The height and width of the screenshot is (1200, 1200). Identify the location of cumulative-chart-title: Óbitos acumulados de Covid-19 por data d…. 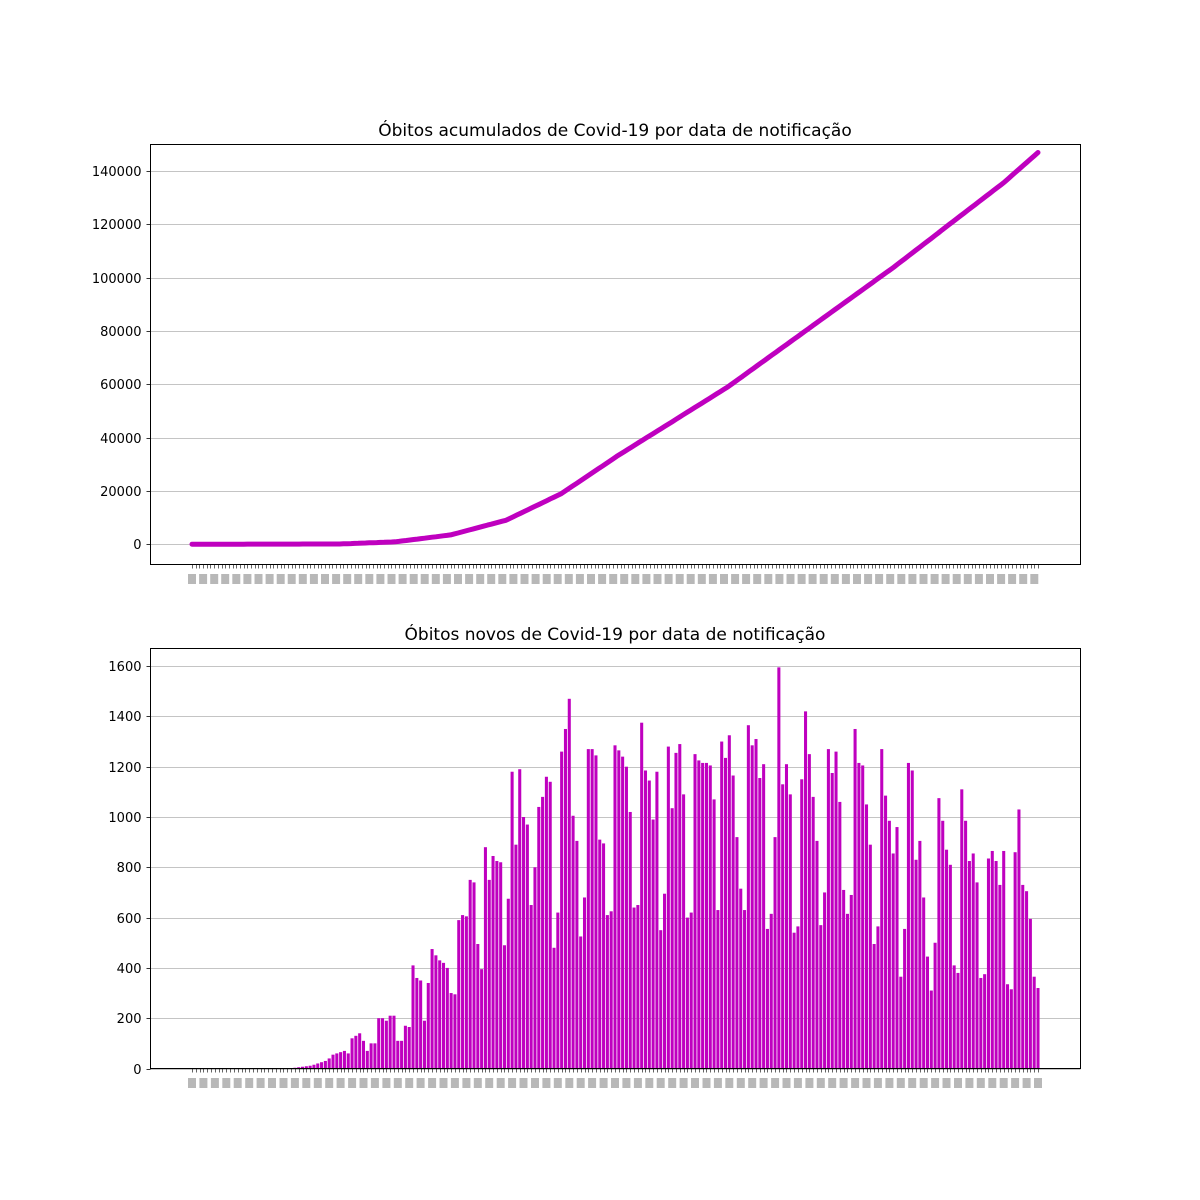
(615, 130).